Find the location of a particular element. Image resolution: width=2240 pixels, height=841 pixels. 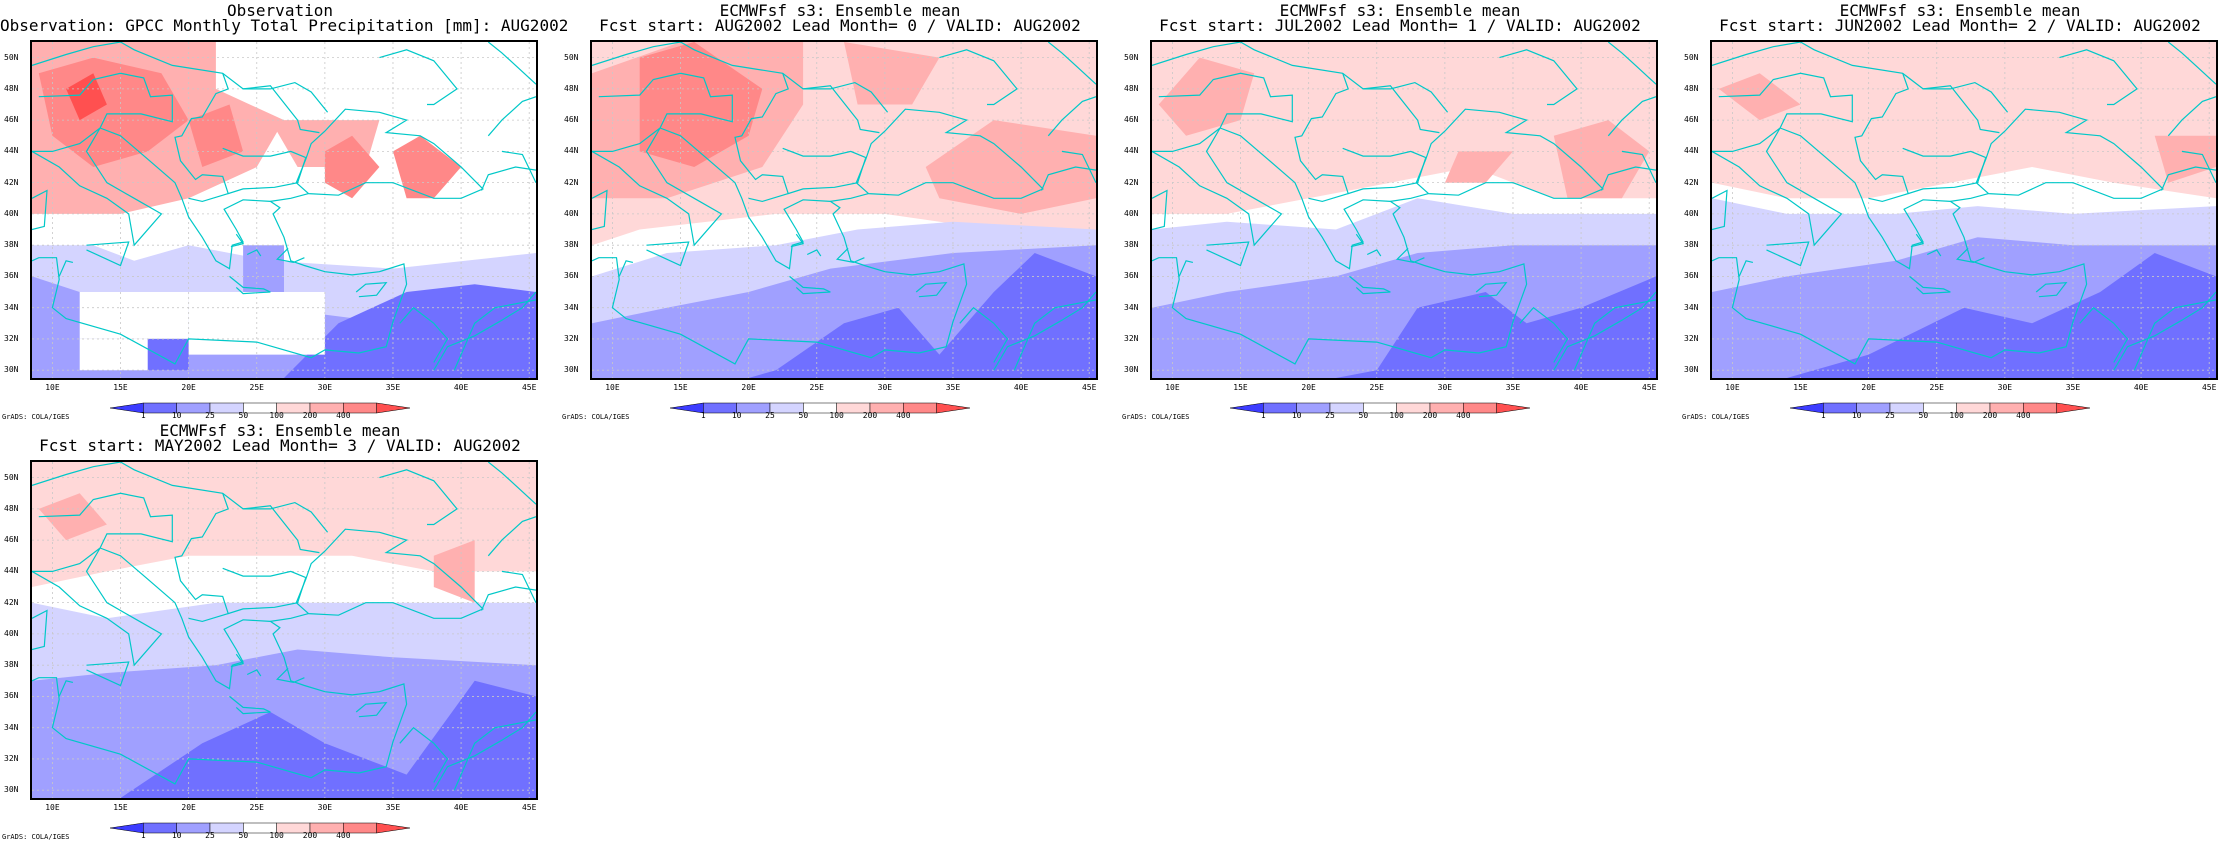

colorbar-label: 10 is located at coordinates (176, 835).